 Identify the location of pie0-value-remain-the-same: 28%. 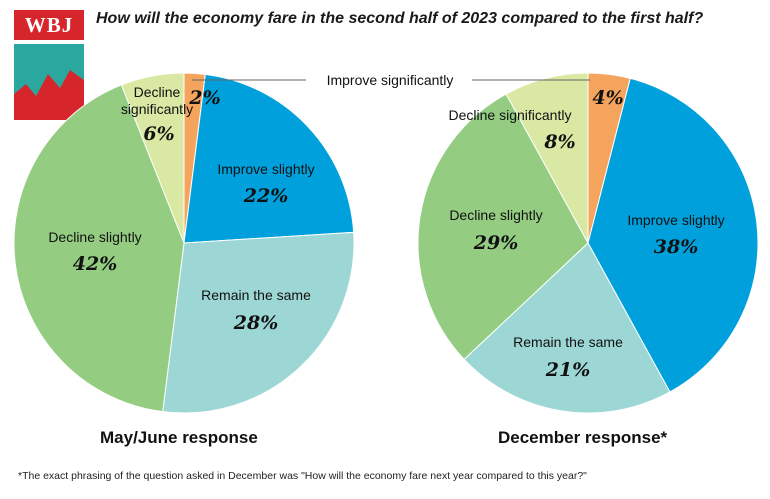
(256, 323).